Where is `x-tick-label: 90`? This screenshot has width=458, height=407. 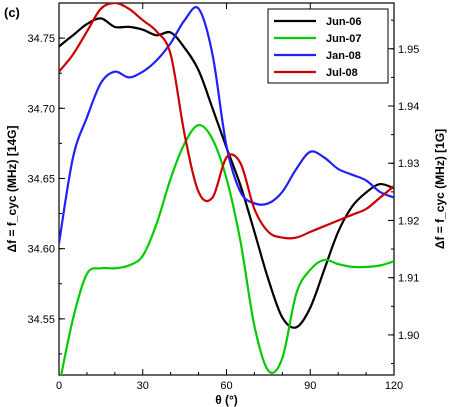 x-tick-label: 90 is located at coordinates (310, 386).